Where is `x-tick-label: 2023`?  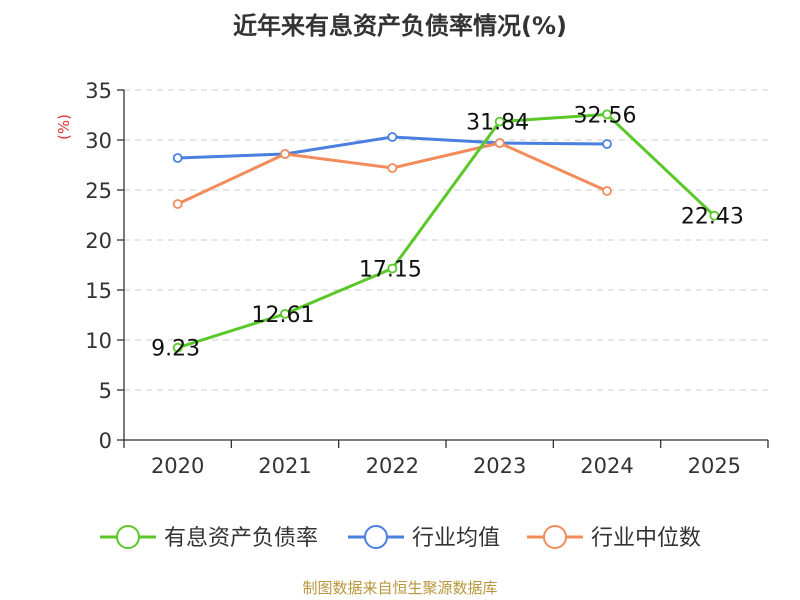
x-tick-label: 2023 is located at coordinates (499, 466).